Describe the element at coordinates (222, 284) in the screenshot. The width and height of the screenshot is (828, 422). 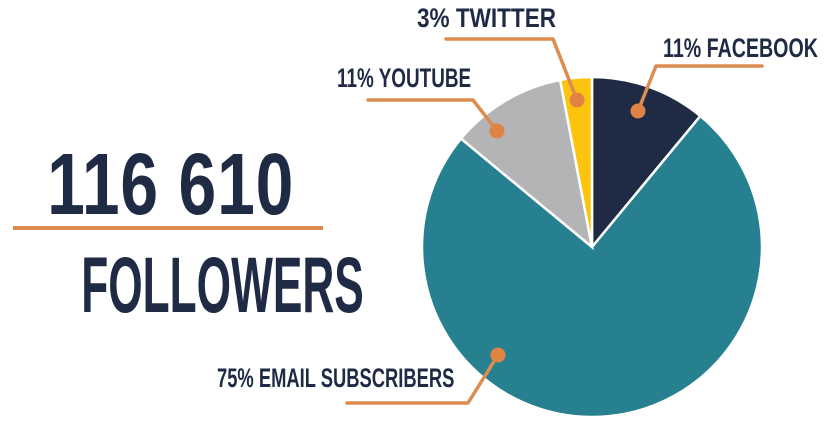
I see `followers-label: FOLLOWERS` at that location.